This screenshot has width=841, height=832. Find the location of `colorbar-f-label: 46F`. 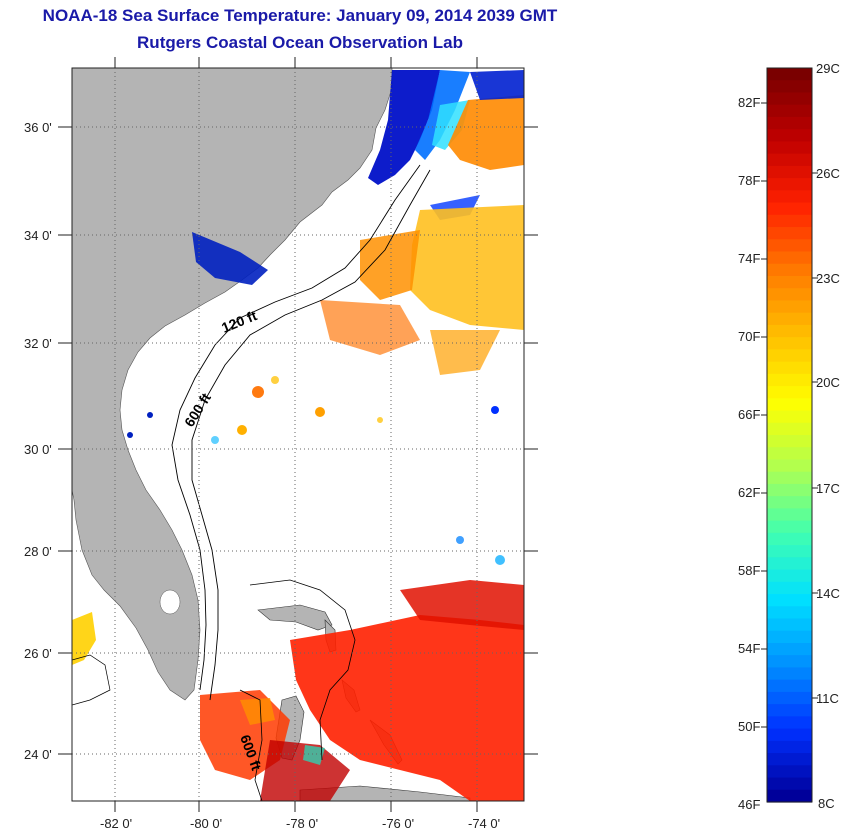

colorbar-f-label: 46F is located at coordinates (749, 804).